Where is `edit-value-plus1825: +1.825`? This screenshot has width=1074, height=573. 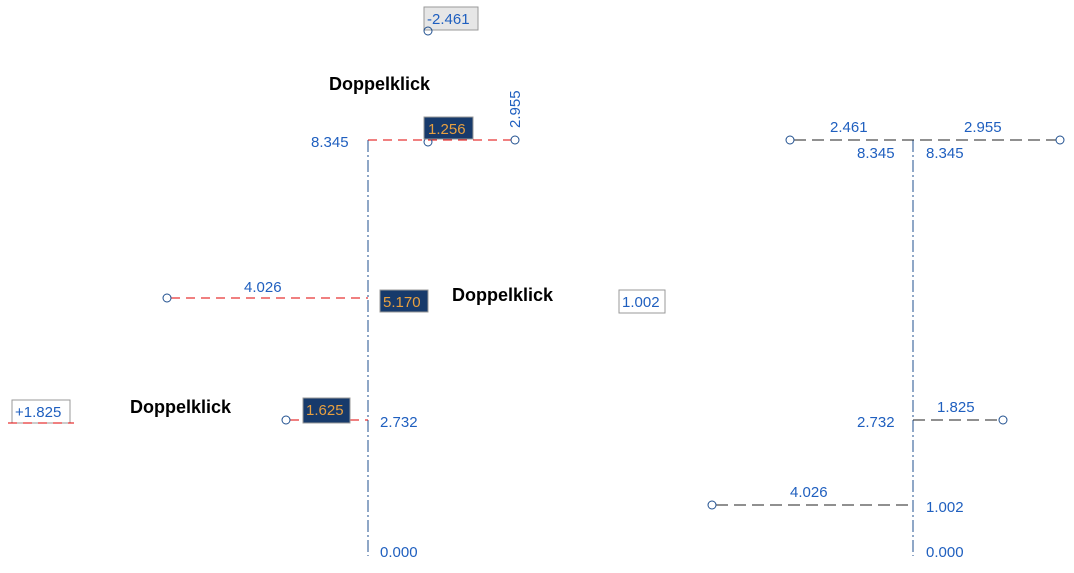
edit-value-plus1825: +1.825 is located at coordinates (38, 412).